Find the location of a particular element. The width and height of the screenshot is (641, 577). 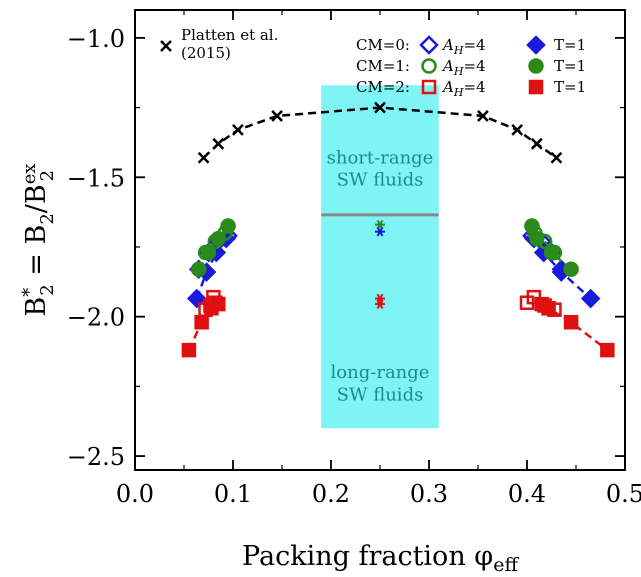

x-tick-label: 0.3 is located at coordinates (429, 494).